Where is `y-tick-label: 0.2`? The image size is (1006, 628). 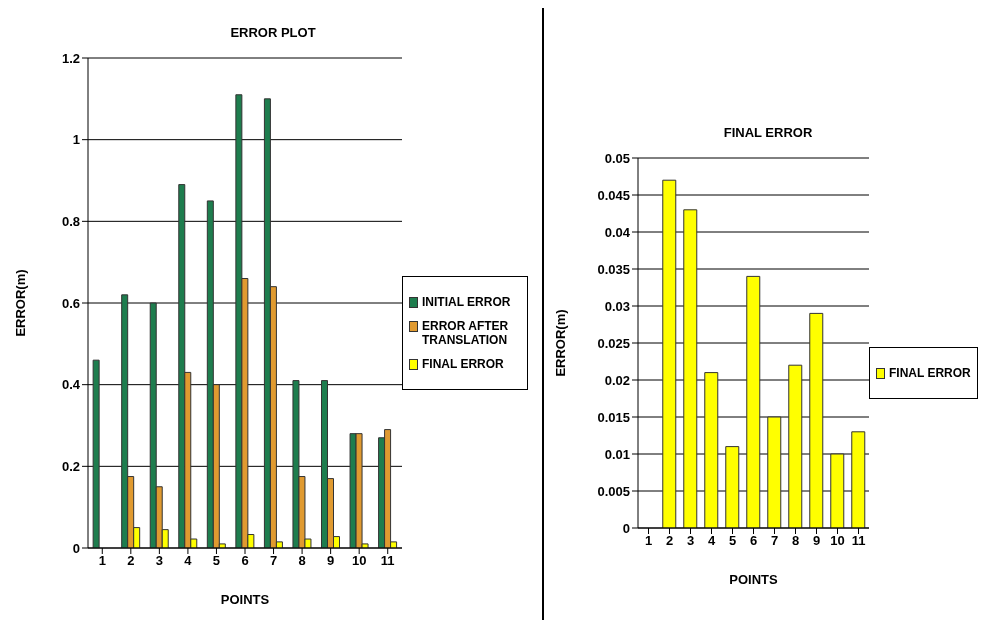
y-tick-label: 0.2 is located at coordinates (70, 466).